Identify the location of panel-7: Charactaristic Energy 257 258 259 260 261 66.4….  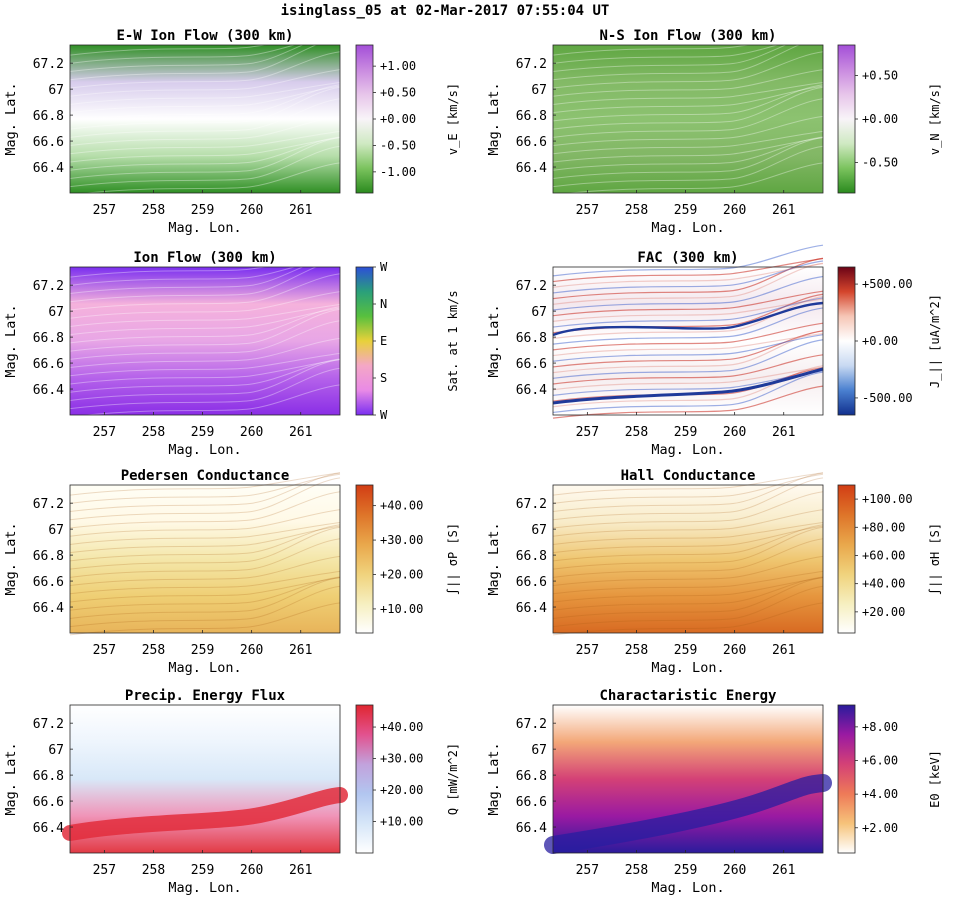
(714, 792).